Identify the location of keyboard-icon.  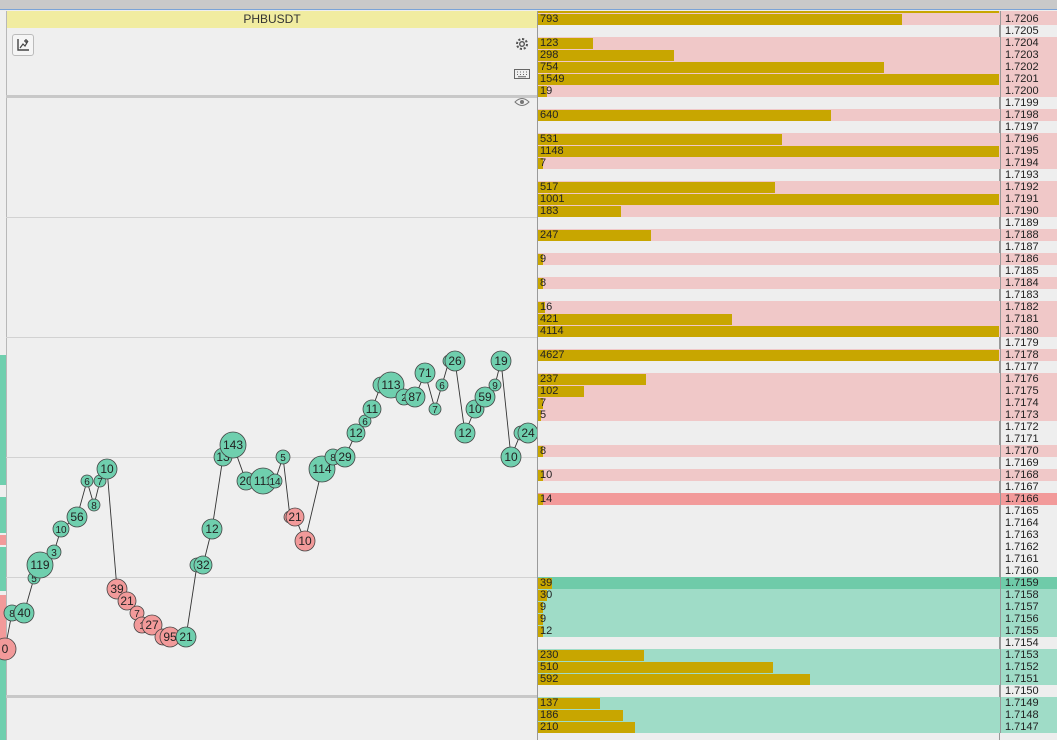
(522, 74).